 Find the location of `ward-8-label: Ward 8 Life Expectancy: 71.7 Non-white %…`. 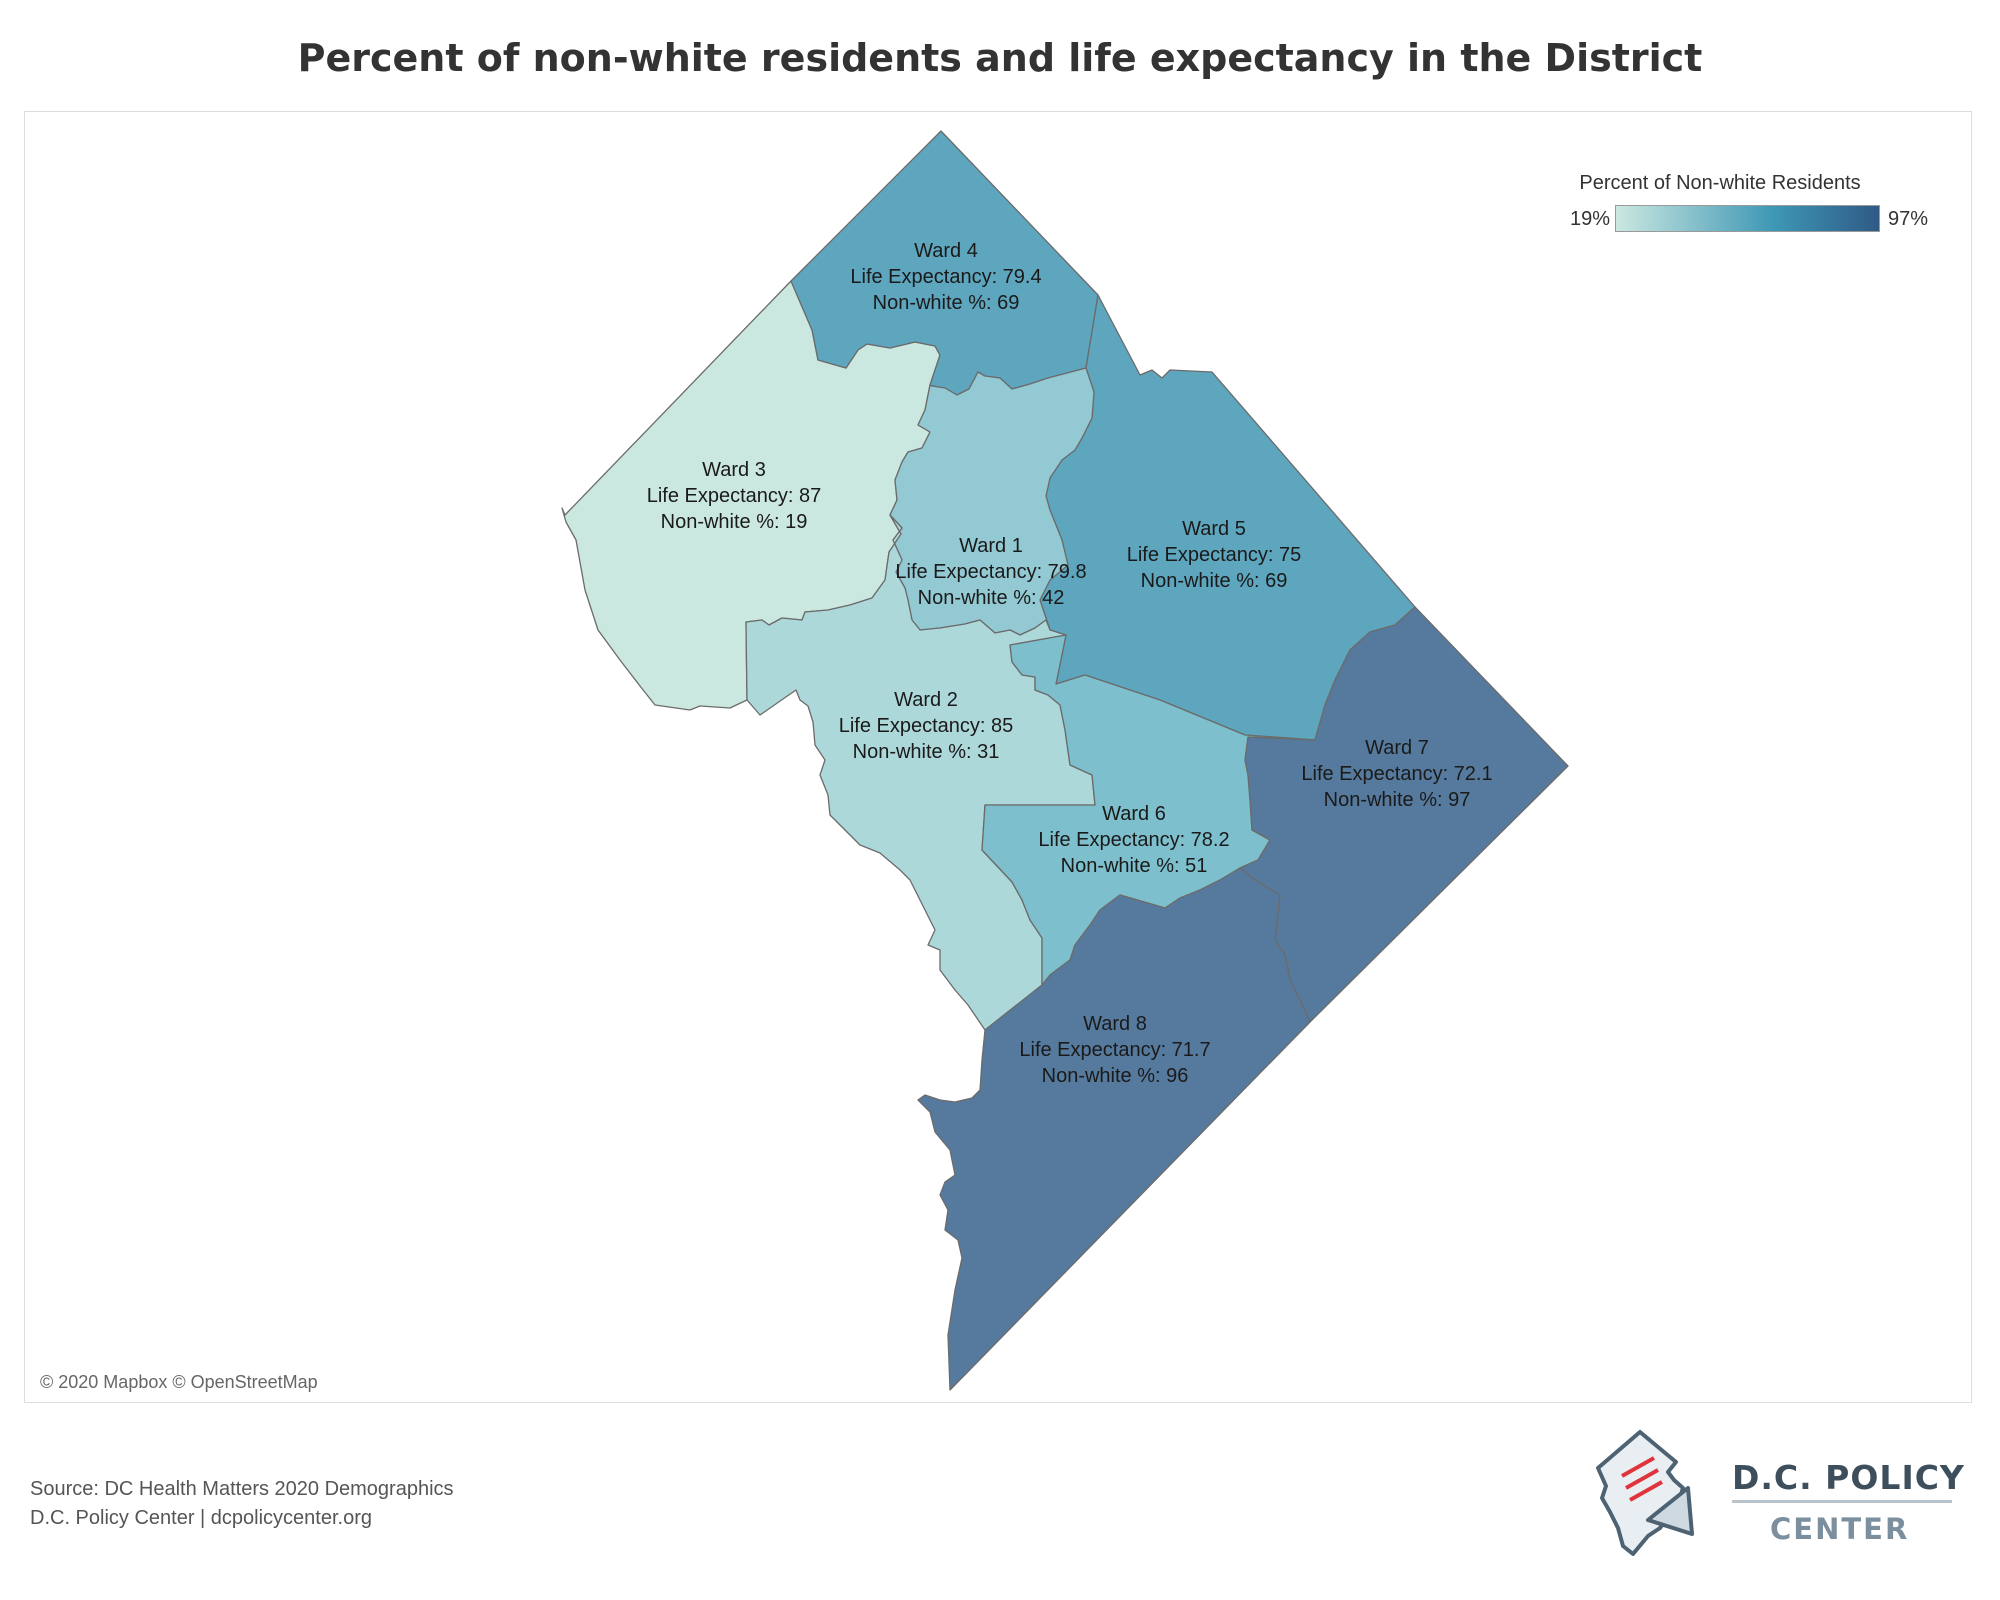

ward-8-label: Ward 8 Life Expectancy: 71.7 Non-white %… is located at coordinates (1114, 1050).